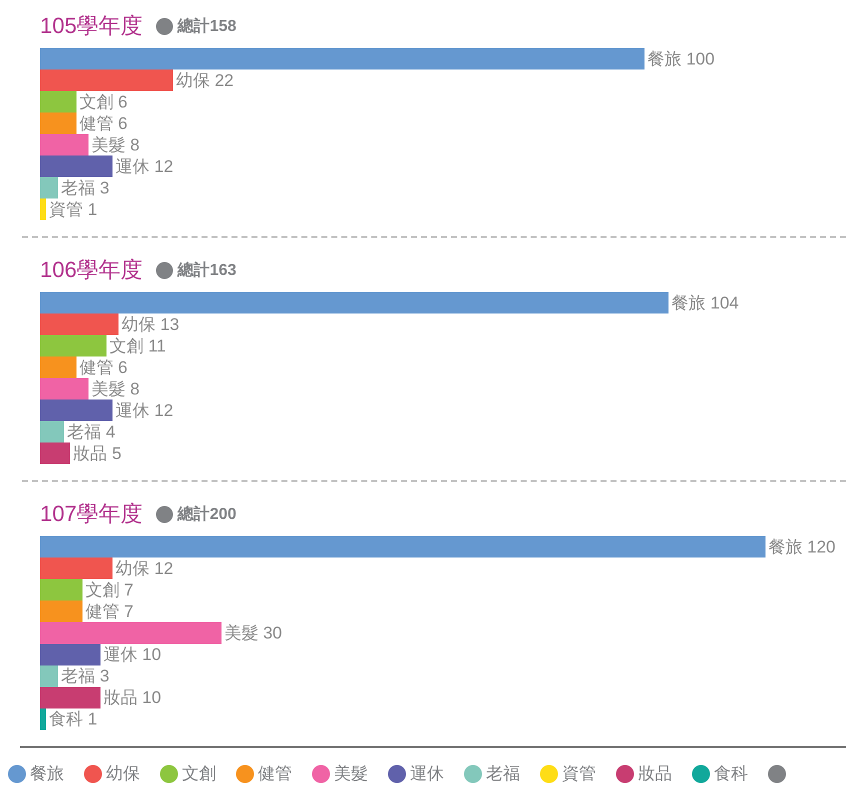 This screenshot has height=792, width=846. I want to click on data-label: 資管 1, so click(73, 209).